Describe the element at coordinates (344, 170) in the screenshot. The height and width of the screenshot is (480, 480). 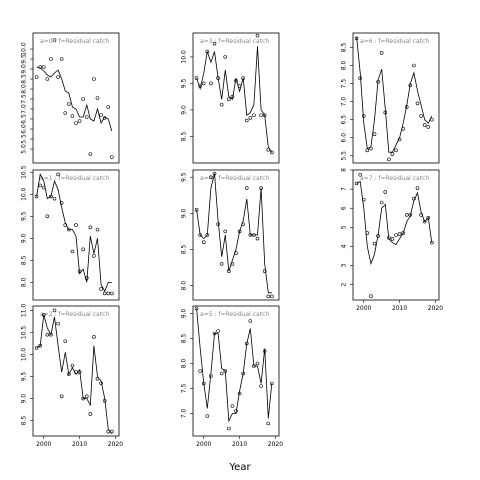
I see `y-tick-label: 8` at that location.